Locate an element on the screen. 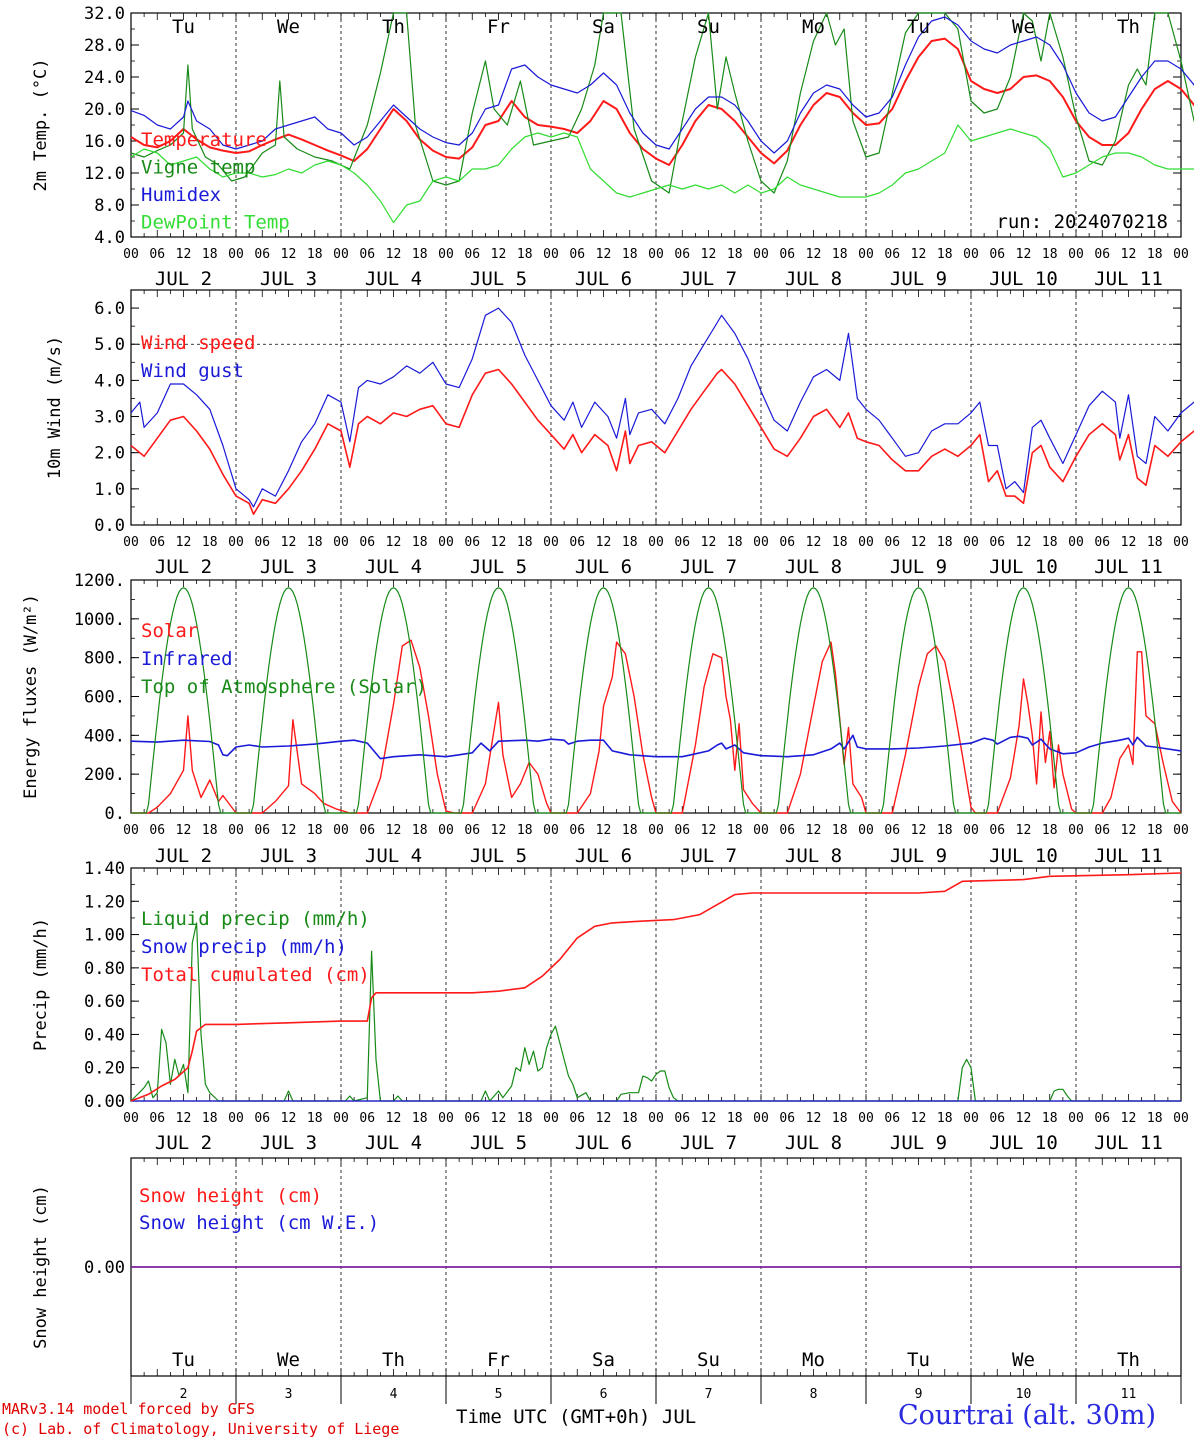 The height and width of the screenshot is (1440, 1194). day-number-label: 9 is located at coordinates (919, 1394).